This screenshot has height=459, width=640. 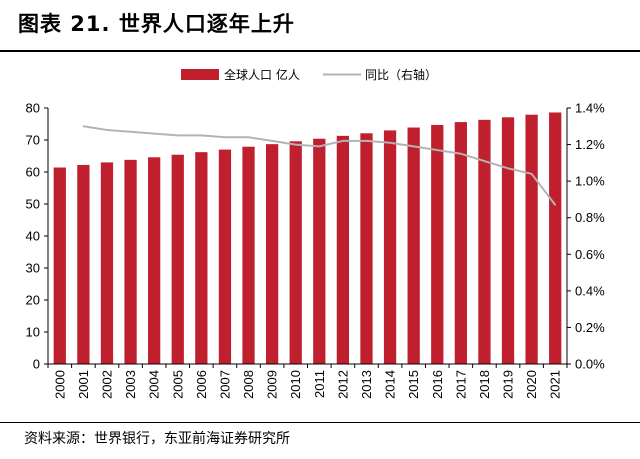 What do you see at coordinates (130, 384) in the screenshot?
I see `x-tick-label: 2003` at bounding box center [130, 384].